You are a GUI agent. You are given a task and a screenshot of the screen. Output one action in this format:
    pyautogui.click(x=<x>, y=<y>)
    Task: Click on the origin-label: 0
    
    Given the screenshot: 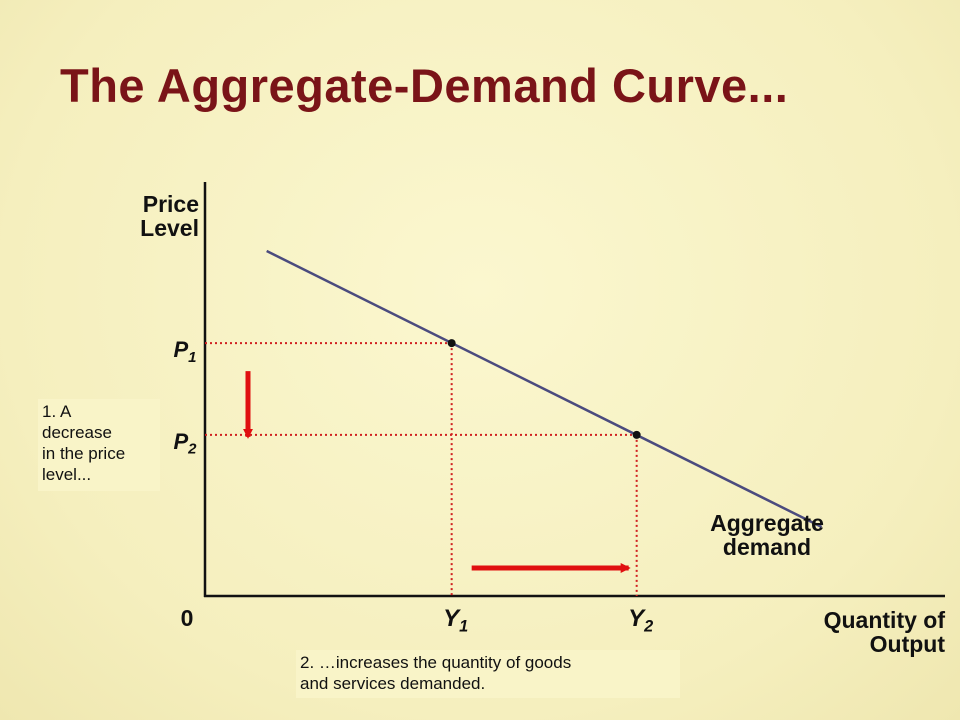 What is the action you would take?
    pyautogui.click(x=187, y=618)
    